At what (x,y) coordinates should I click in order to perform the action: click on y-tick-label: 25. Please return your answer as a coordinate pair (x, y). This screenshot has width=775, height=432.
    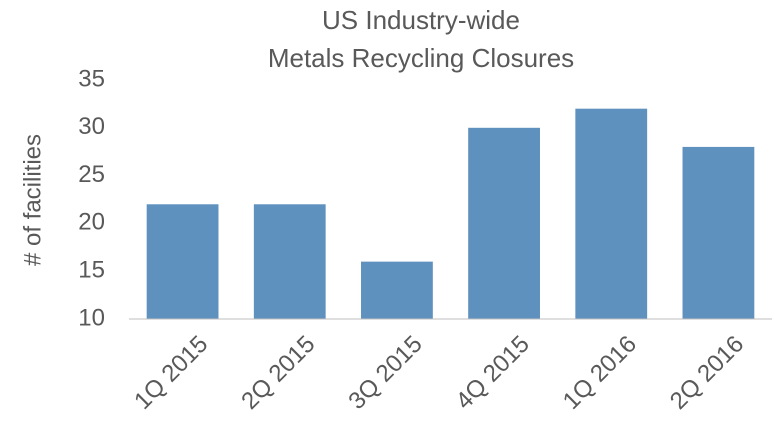
    Looking at the image, I should click on (91, 174).